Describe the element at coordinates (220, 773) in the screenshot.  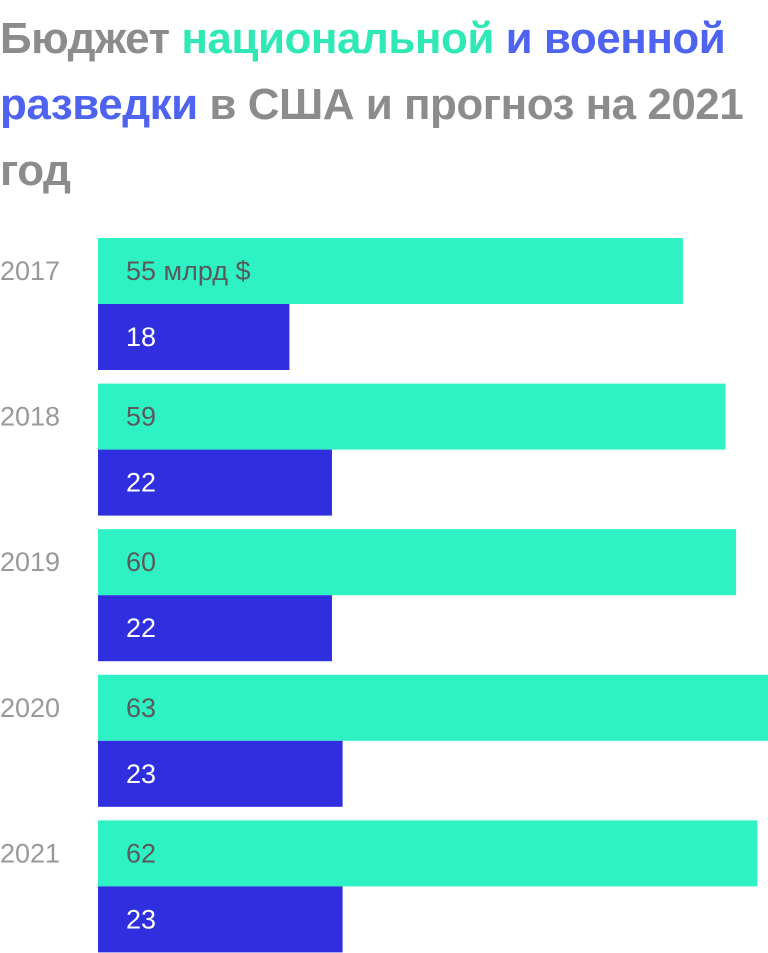
I see `bar-military-2020` at that location.